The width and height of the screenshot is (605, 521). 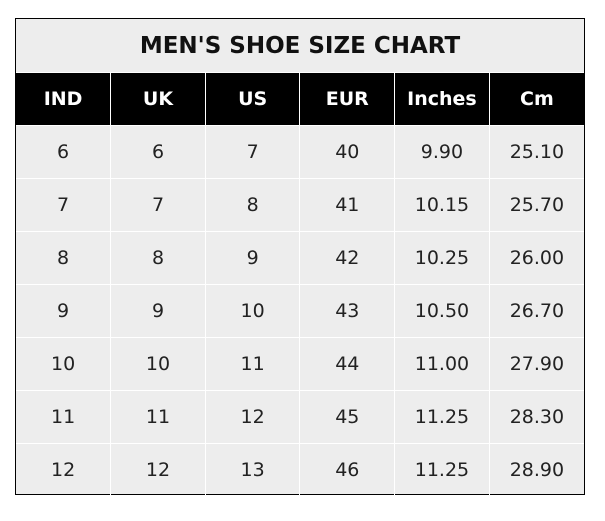 What do you see at coordinates (64, 99) in the screenshot?
I see `column-header-ind: IND` at bounding box center [64, 99].